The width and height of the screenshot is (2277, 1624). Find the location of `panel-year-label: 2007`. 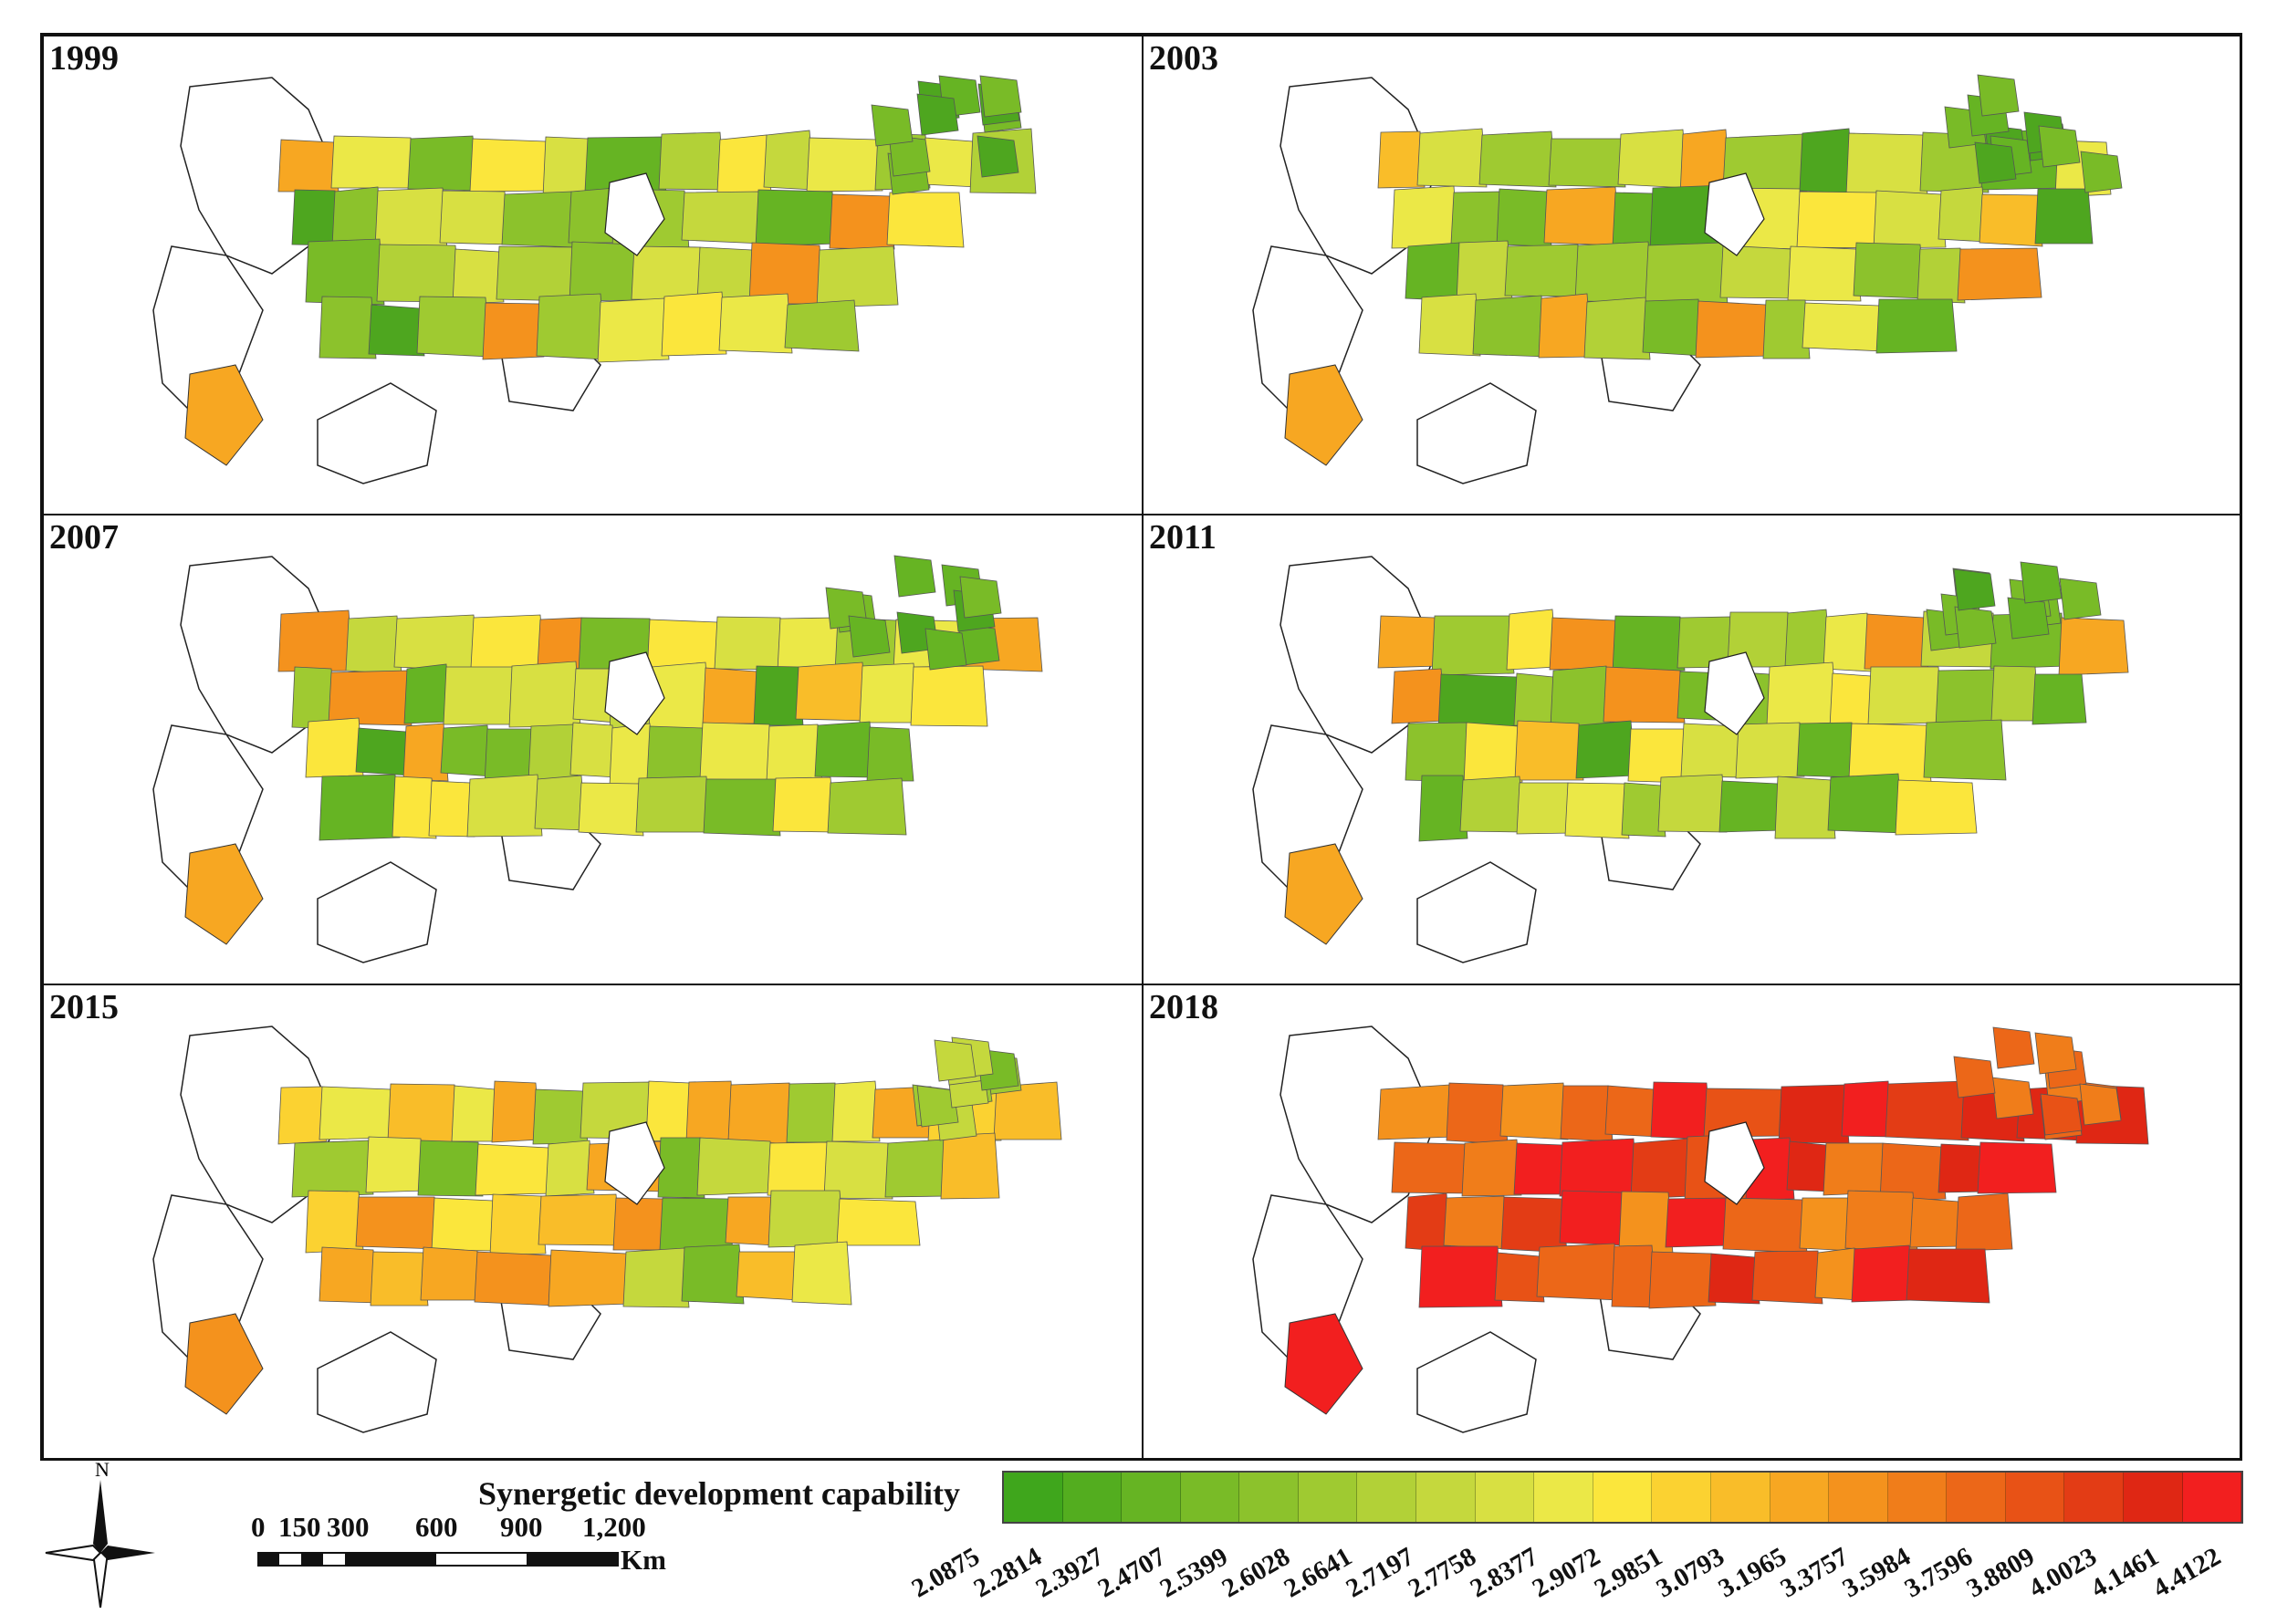

panel-year-label: 2007 is located at coordinates (84, 537).